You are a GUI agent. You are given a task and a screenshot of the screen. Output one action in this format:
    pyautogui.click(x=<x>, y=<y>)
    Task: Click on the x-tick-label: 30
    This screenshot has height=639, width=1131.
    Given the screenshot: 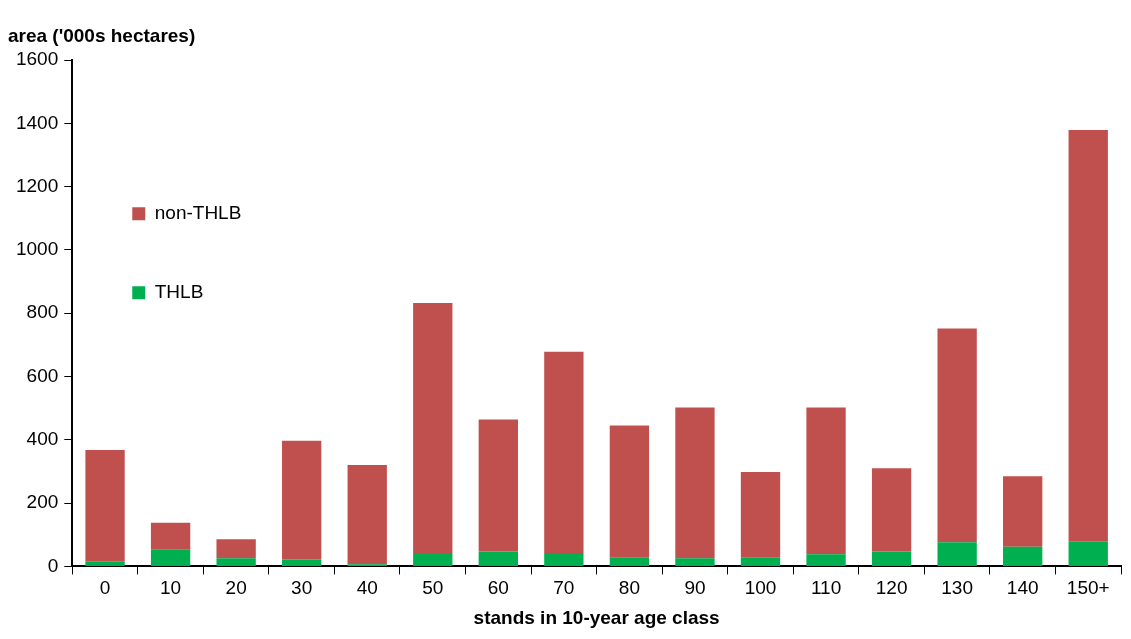 What is the action you would take?
    pyautogui.click(x=302, y=588)
    